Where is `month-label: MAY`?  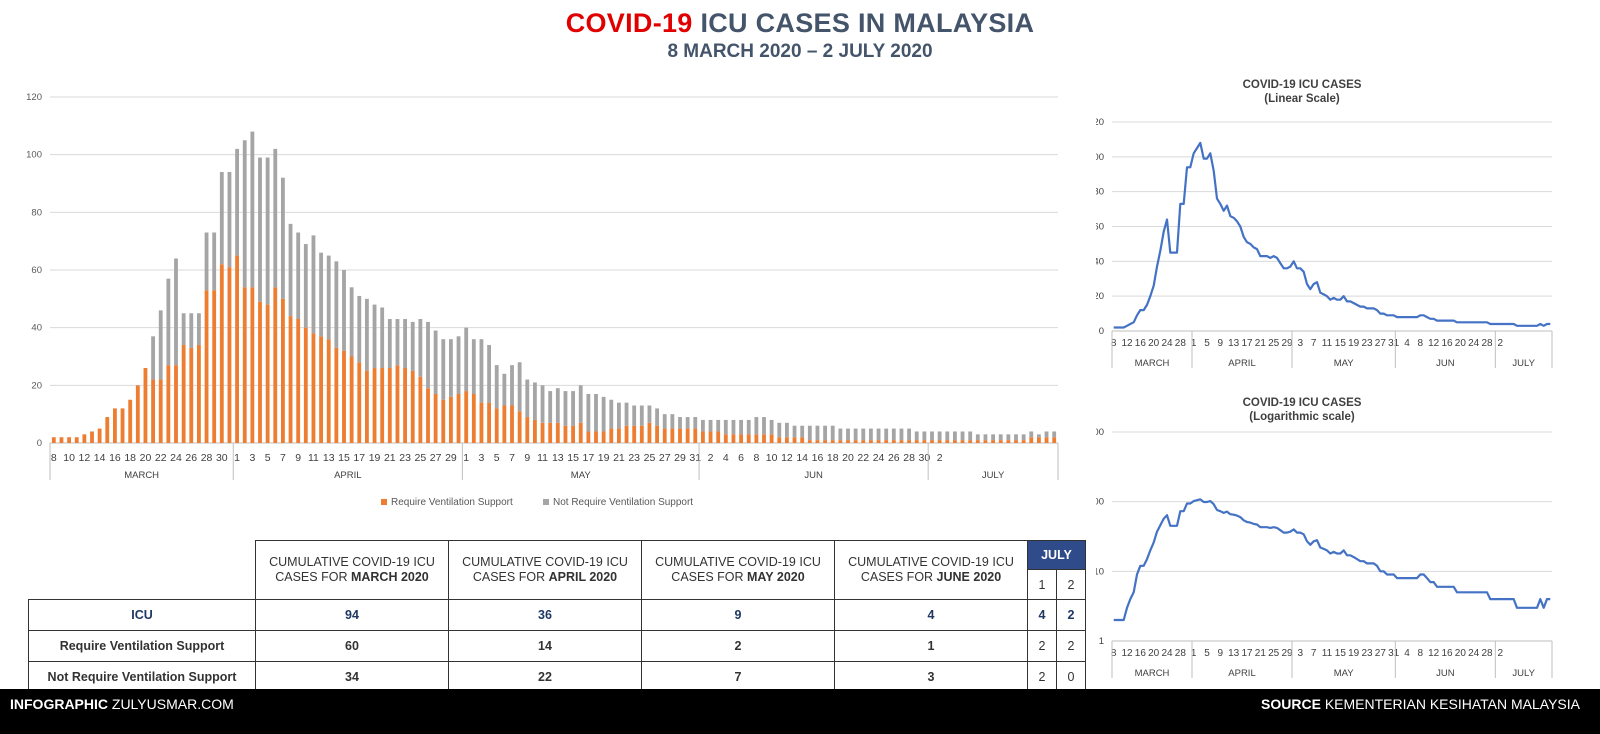 month-label: MAY is located at coordinates (581, 475).